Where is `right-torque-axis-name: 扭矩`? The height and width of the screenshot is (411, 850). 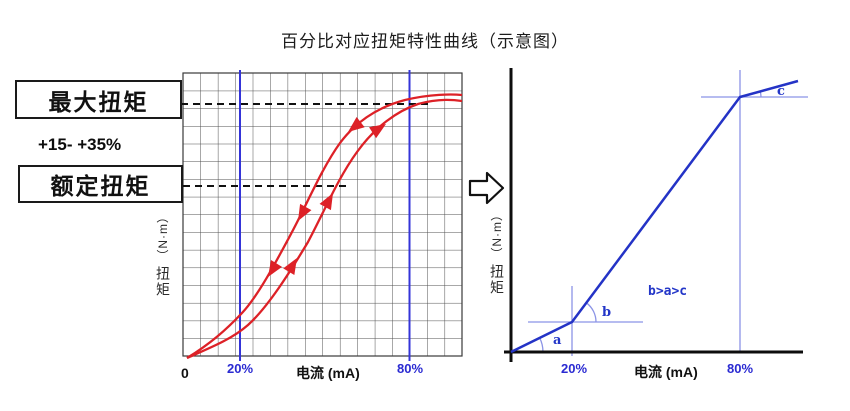 right-torque-axis-name: 扭矩 is located at coordinates (497, 279).